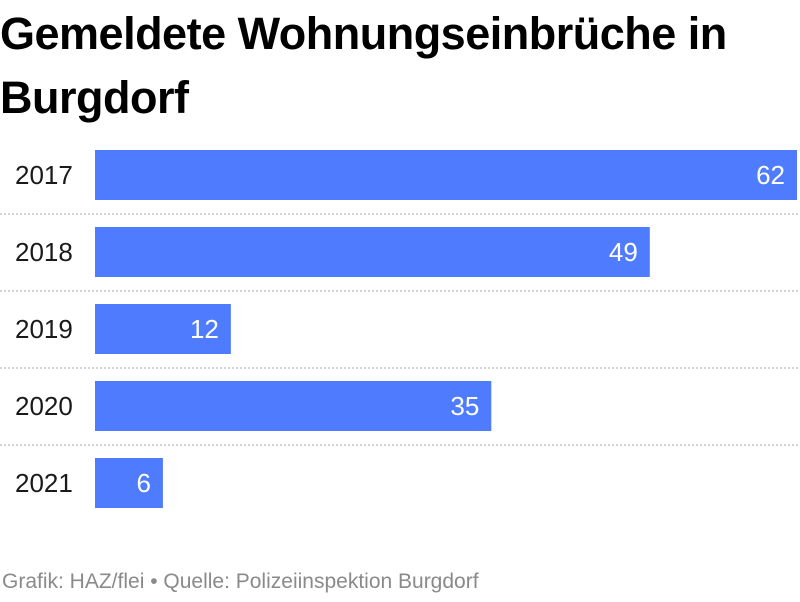  I want to click on value-label: 49, so click(623, 252).